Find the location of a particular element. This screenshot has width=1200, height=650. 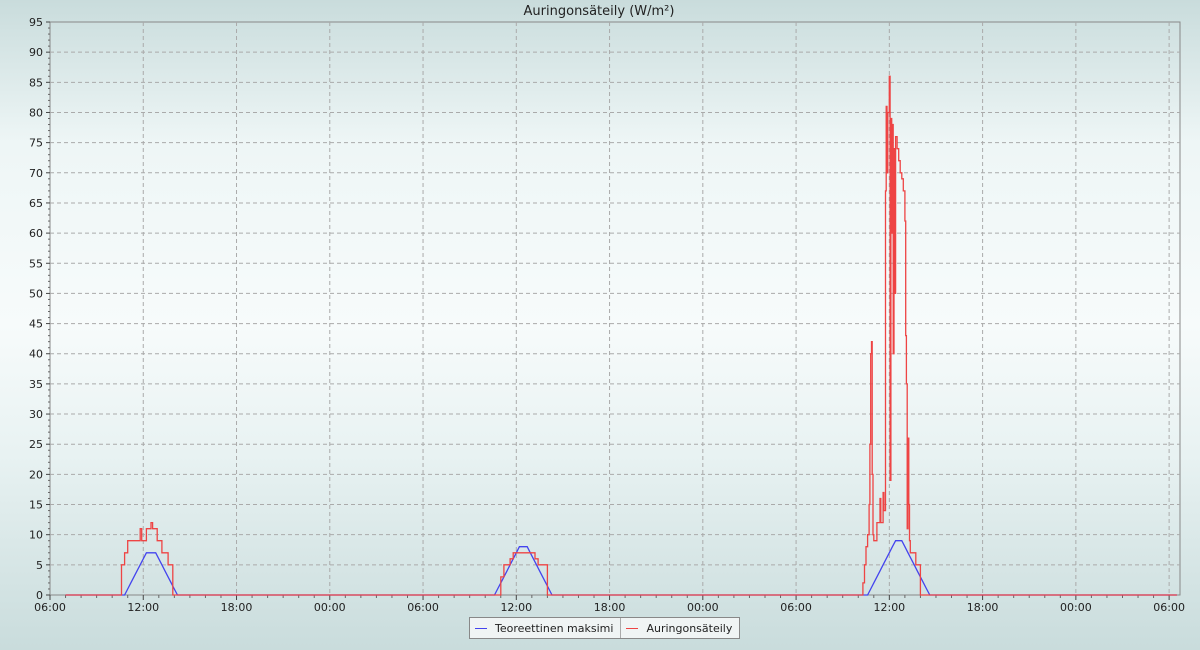

y-tick-label: 90 is located at coordinates (36, 52).